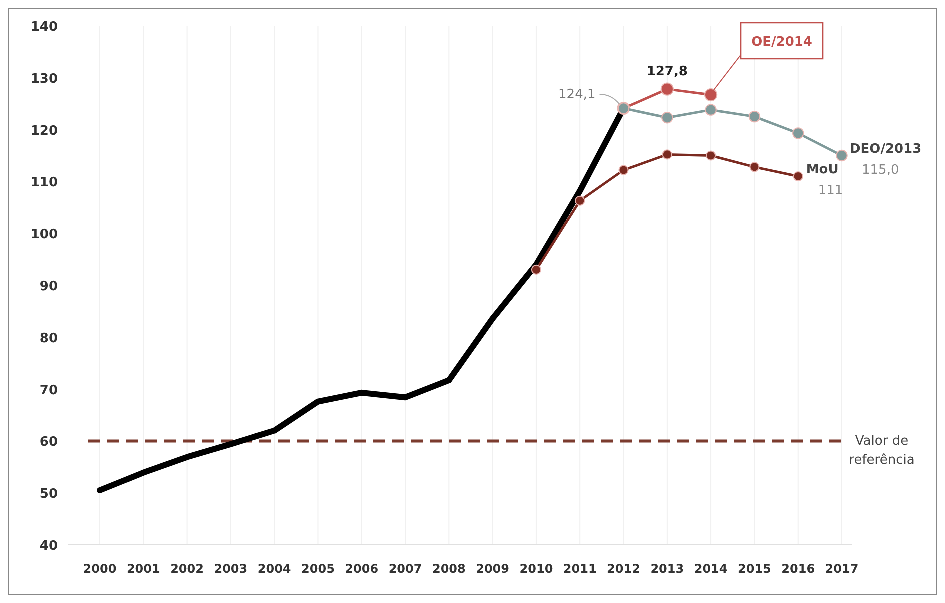 This screenshot has width=945, height=603. What do you see at coordinates (886, 149) in the screenshot?
I see `series-label: DEO/2013` at bounding box center [886, 149].